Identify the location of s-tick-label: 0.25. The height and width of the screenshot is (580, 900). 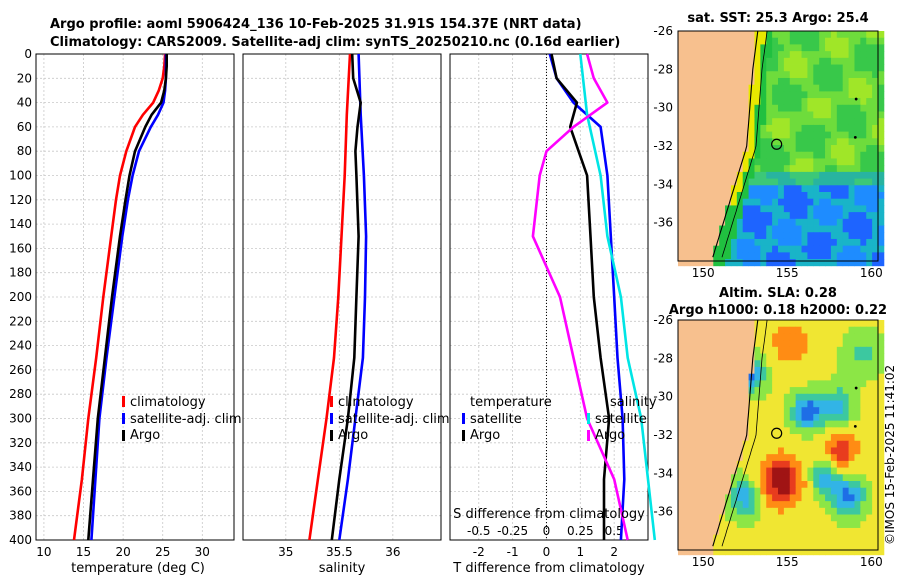
(580, 531).